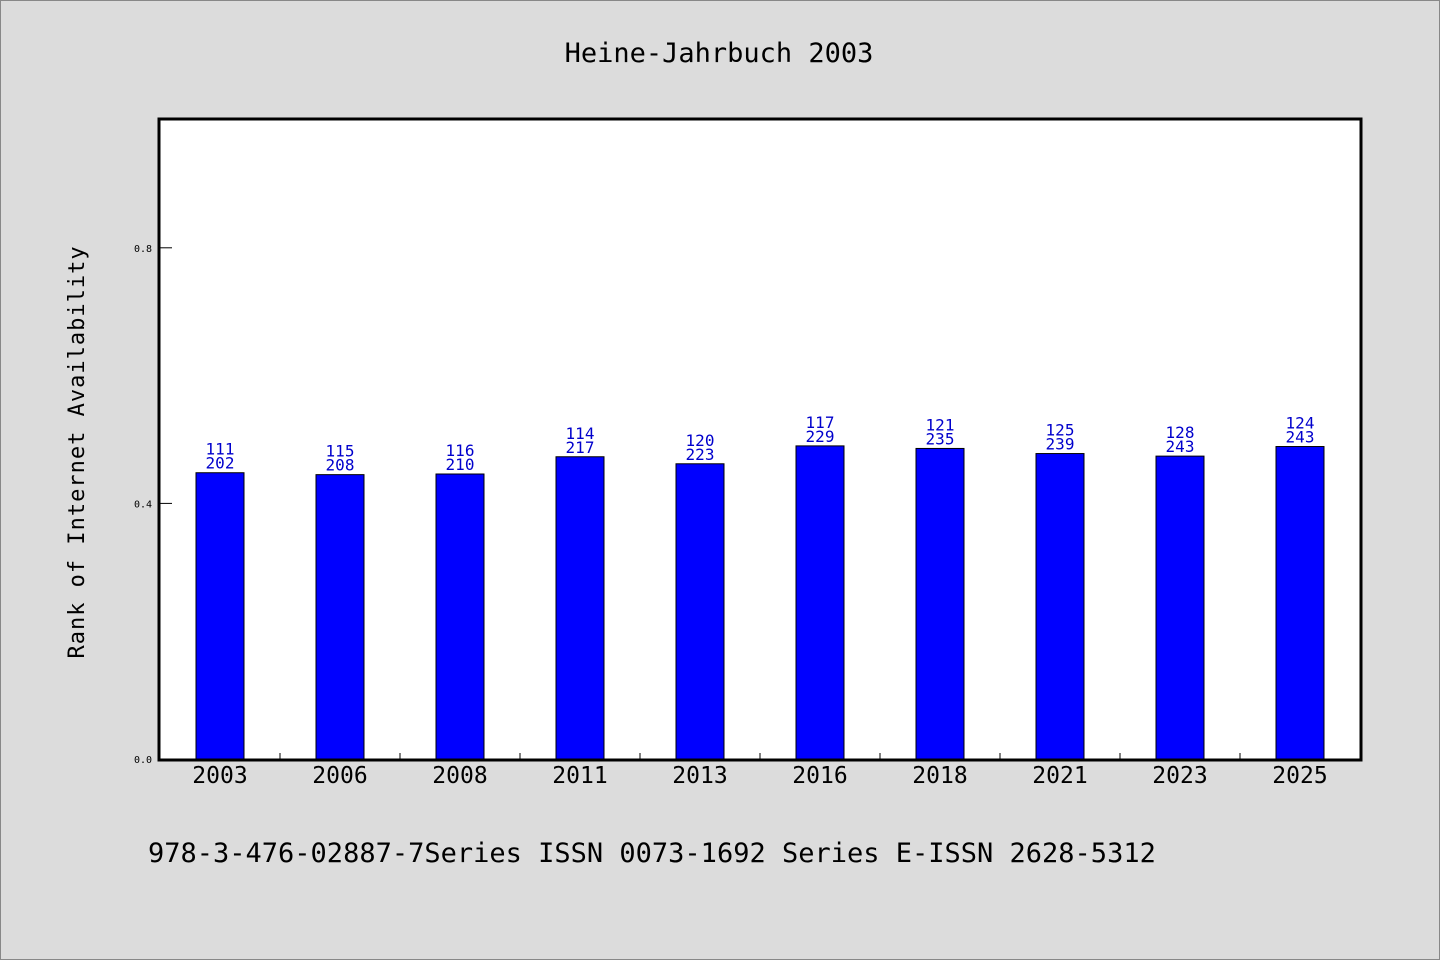  Describe the element at coordinates (700, 454) in the screenshot. I see `bar-label-bottom: 223` at that location.